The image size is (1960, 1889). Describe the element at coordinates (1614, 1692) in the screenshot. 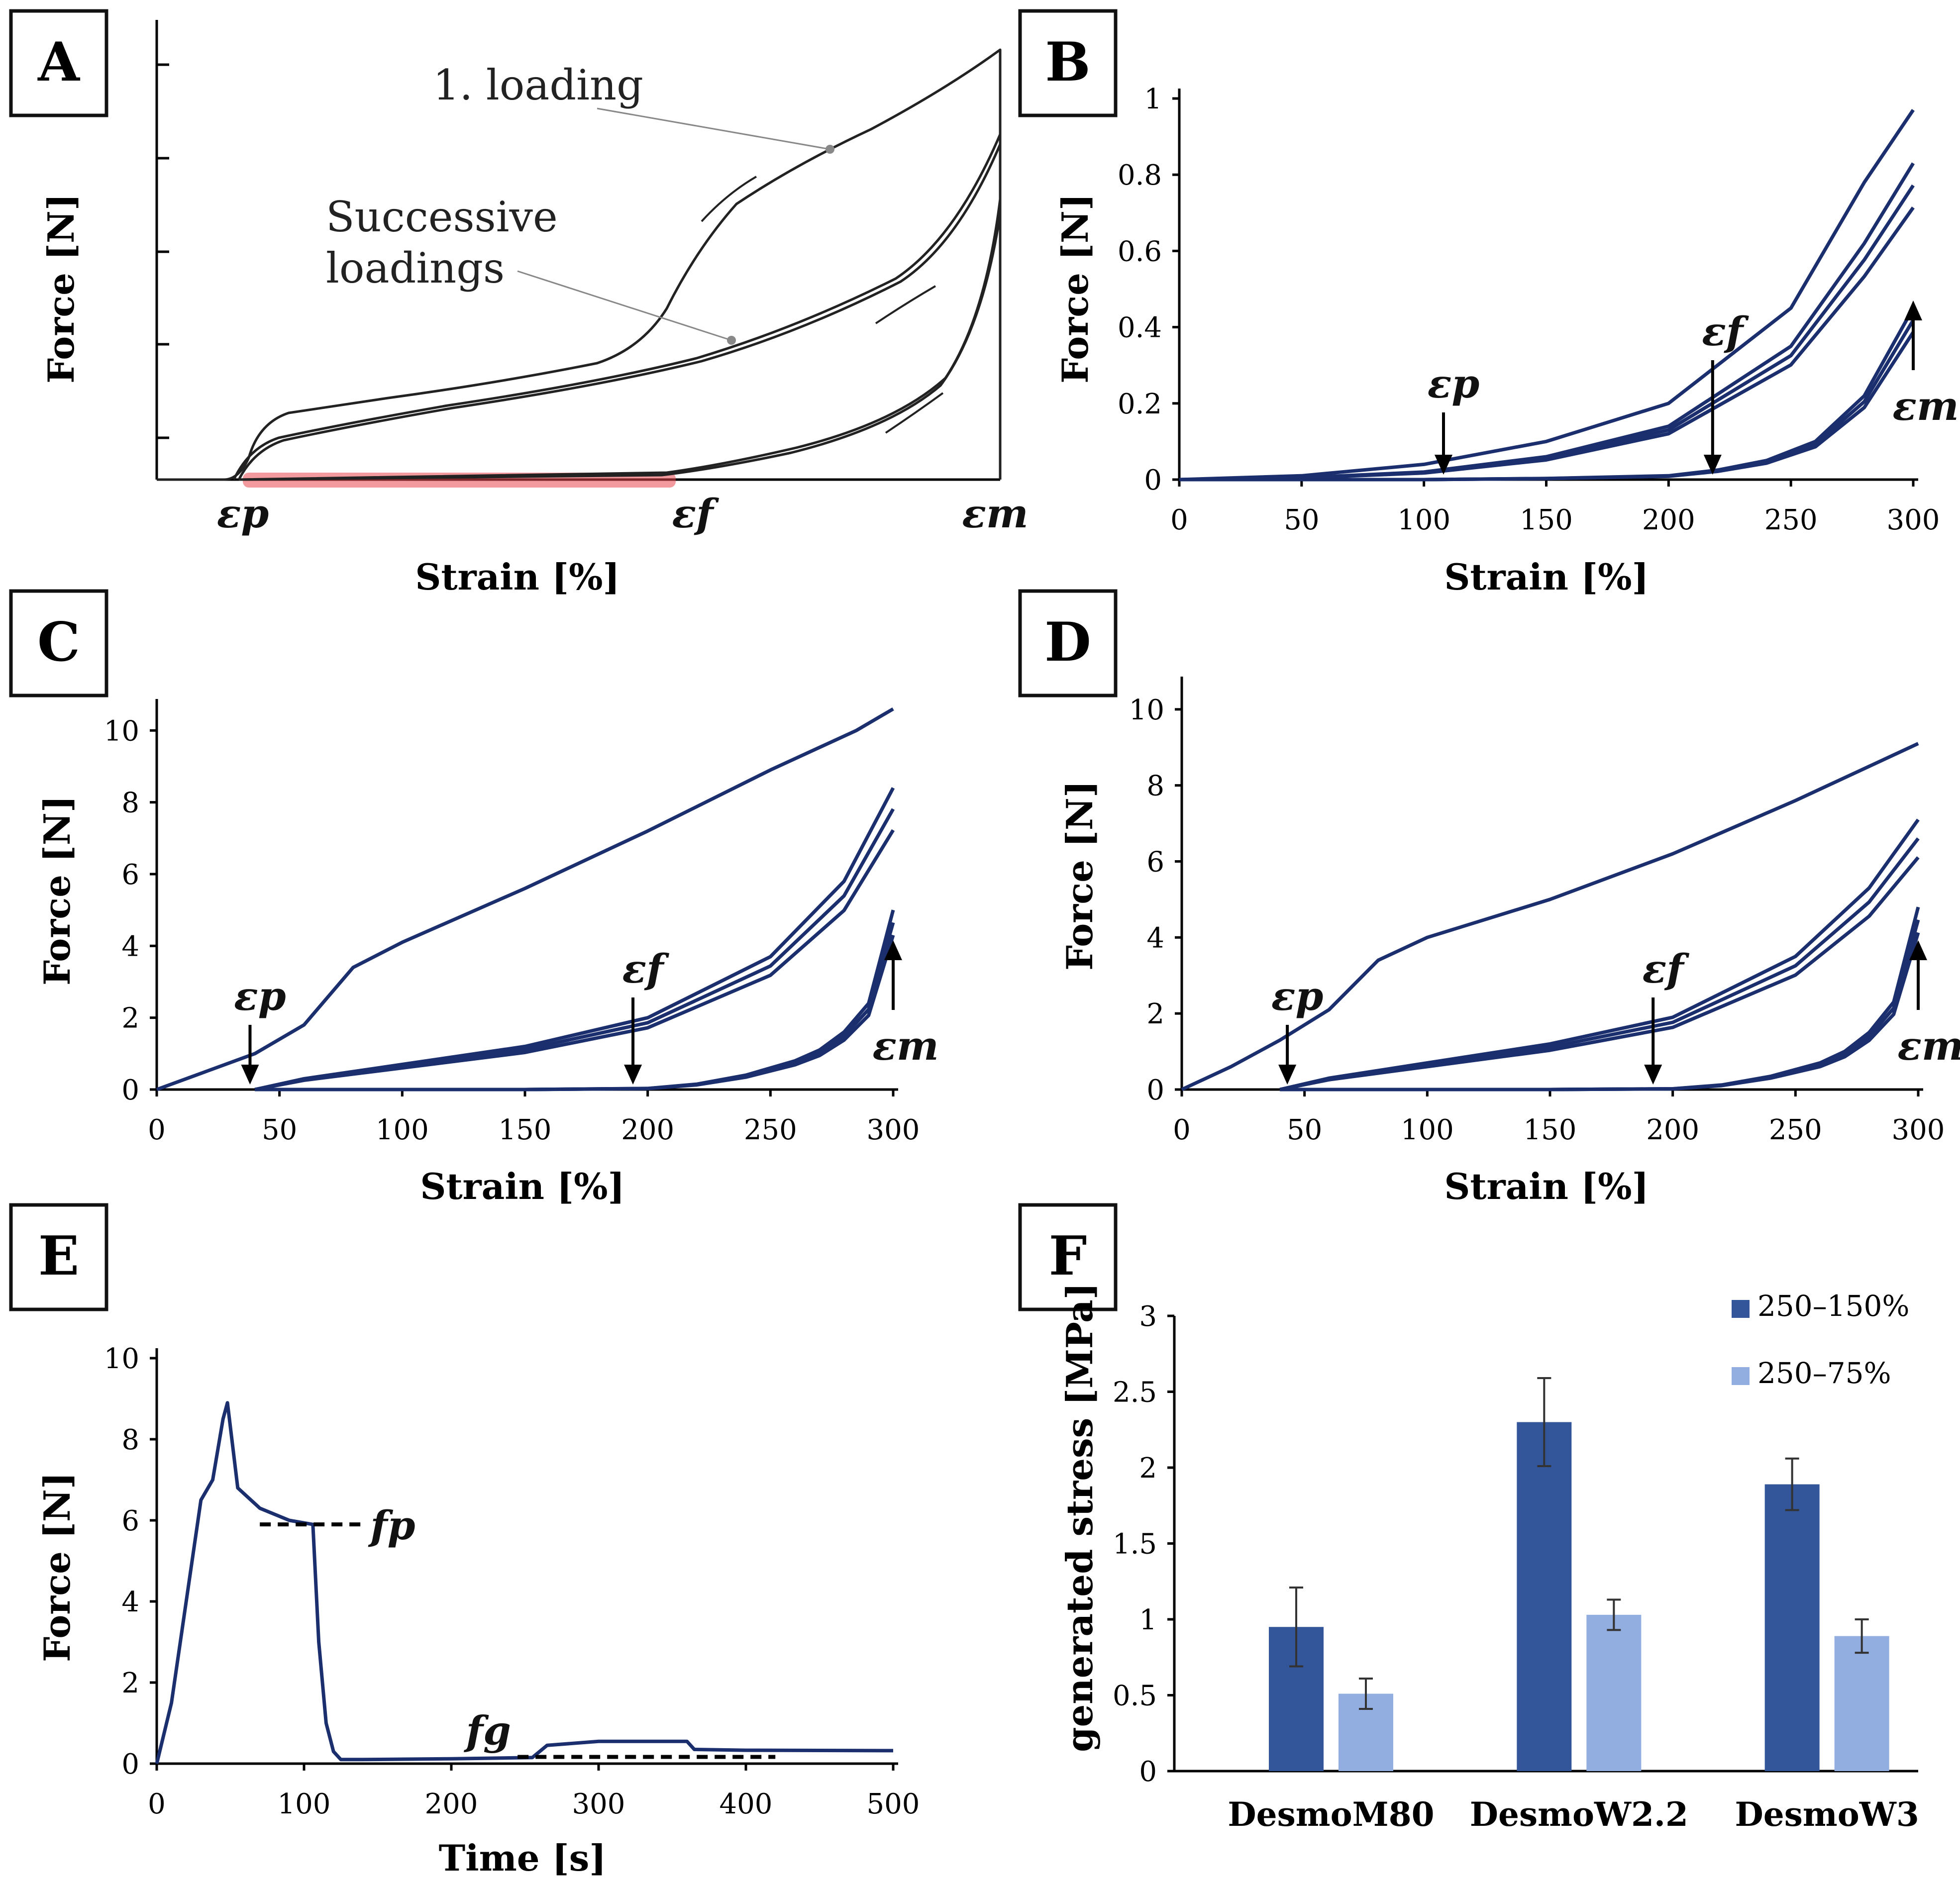

I see `panel-f-bar-light` at that location.